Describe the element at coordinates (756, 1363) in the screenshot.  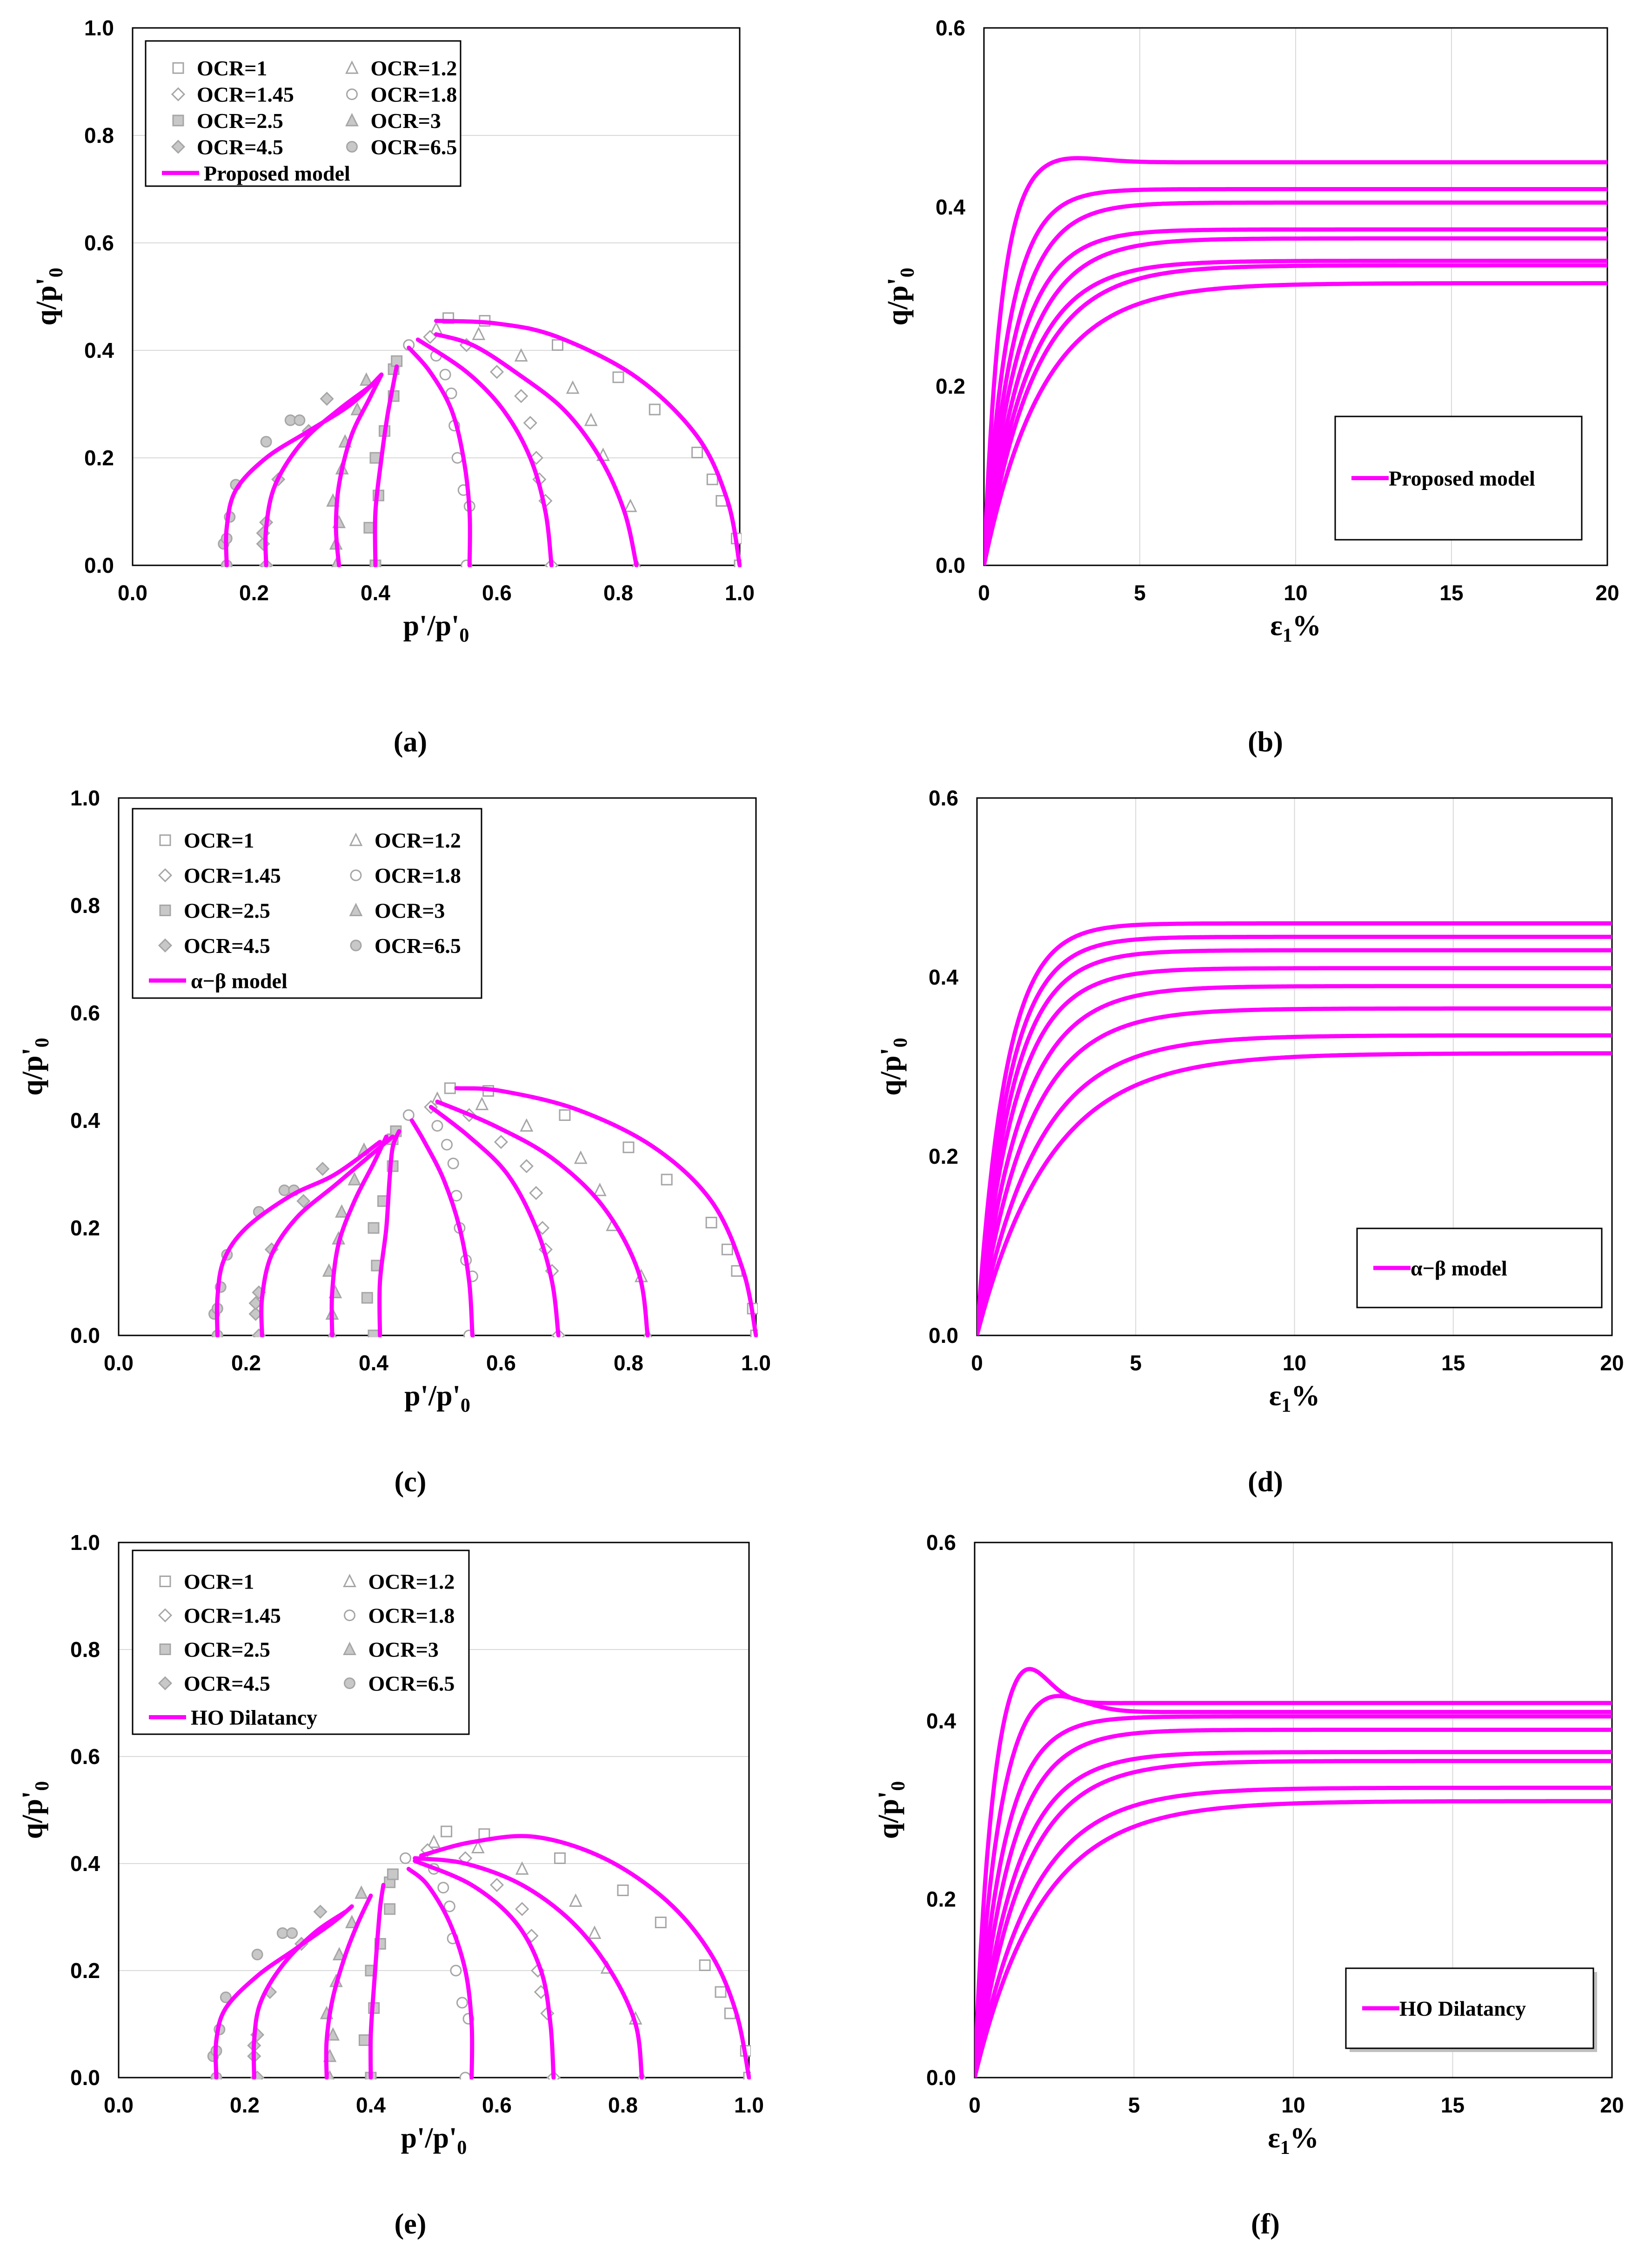
I see `x-tick-label: 1.0` at that location.